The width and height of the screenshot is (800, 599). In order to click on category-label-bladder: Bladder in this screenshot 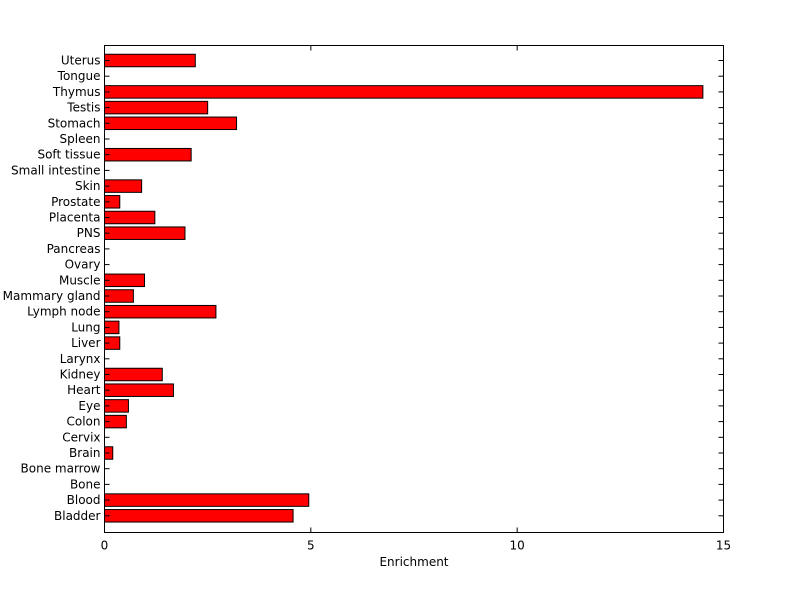, I will do `click(77, 516)`.